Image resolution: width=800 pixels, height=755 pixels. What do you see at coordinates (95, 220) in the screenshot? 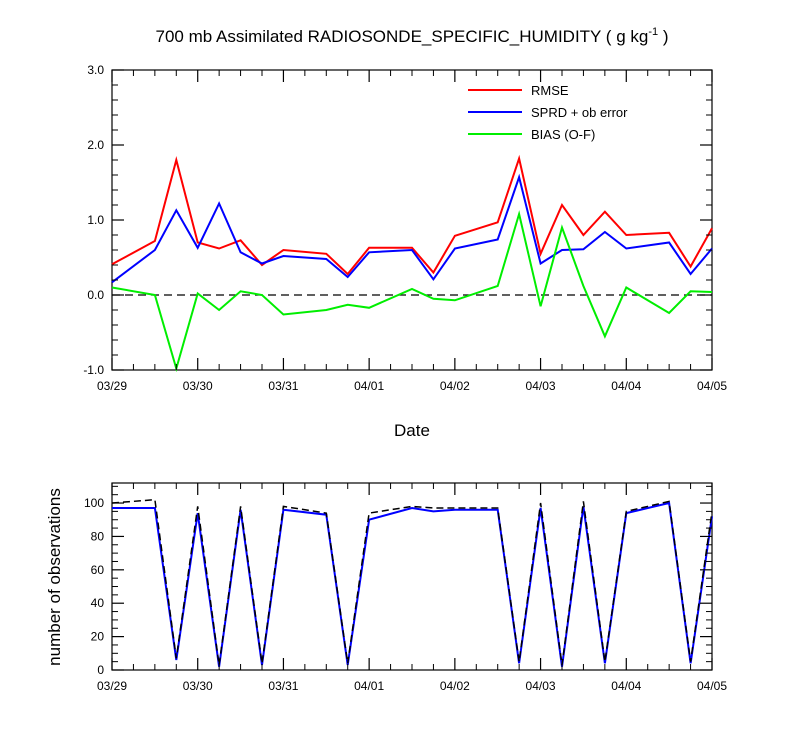
I see `y-tick-label: 1.0` at bounding box center [95, 220].